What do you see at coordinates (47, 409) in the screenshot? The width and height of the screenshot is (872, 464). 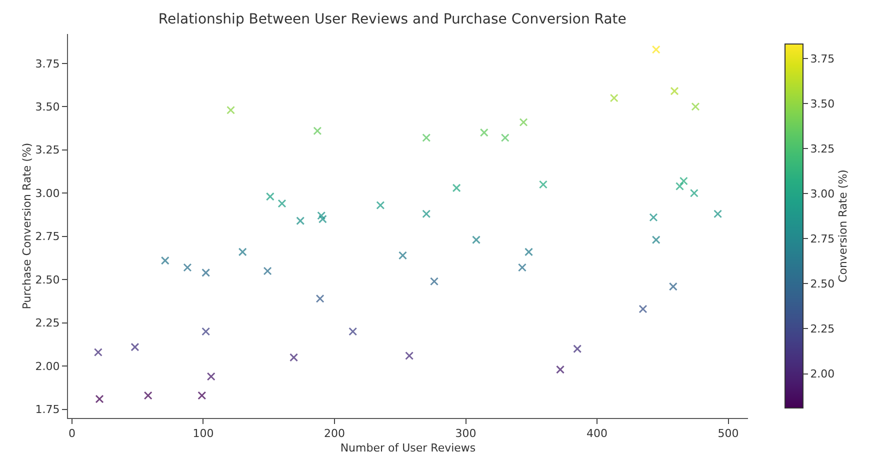 I see `y-tick-label: 1.75` at bounding box center [47, 409].